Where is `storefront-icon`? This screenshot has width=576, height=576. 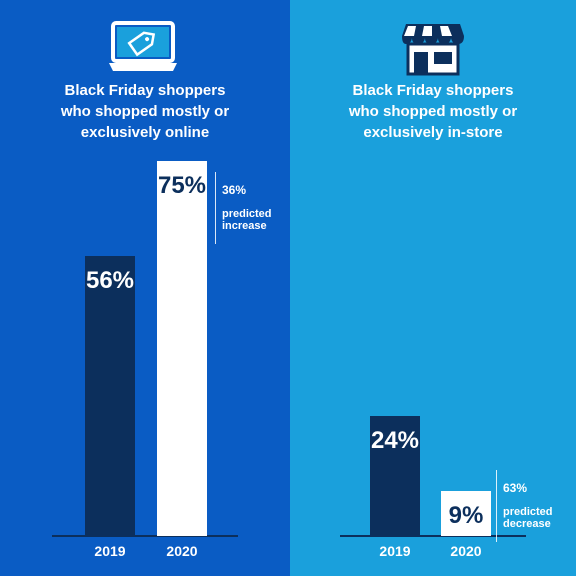 storefront-icon is located at coordinates (433, 51).